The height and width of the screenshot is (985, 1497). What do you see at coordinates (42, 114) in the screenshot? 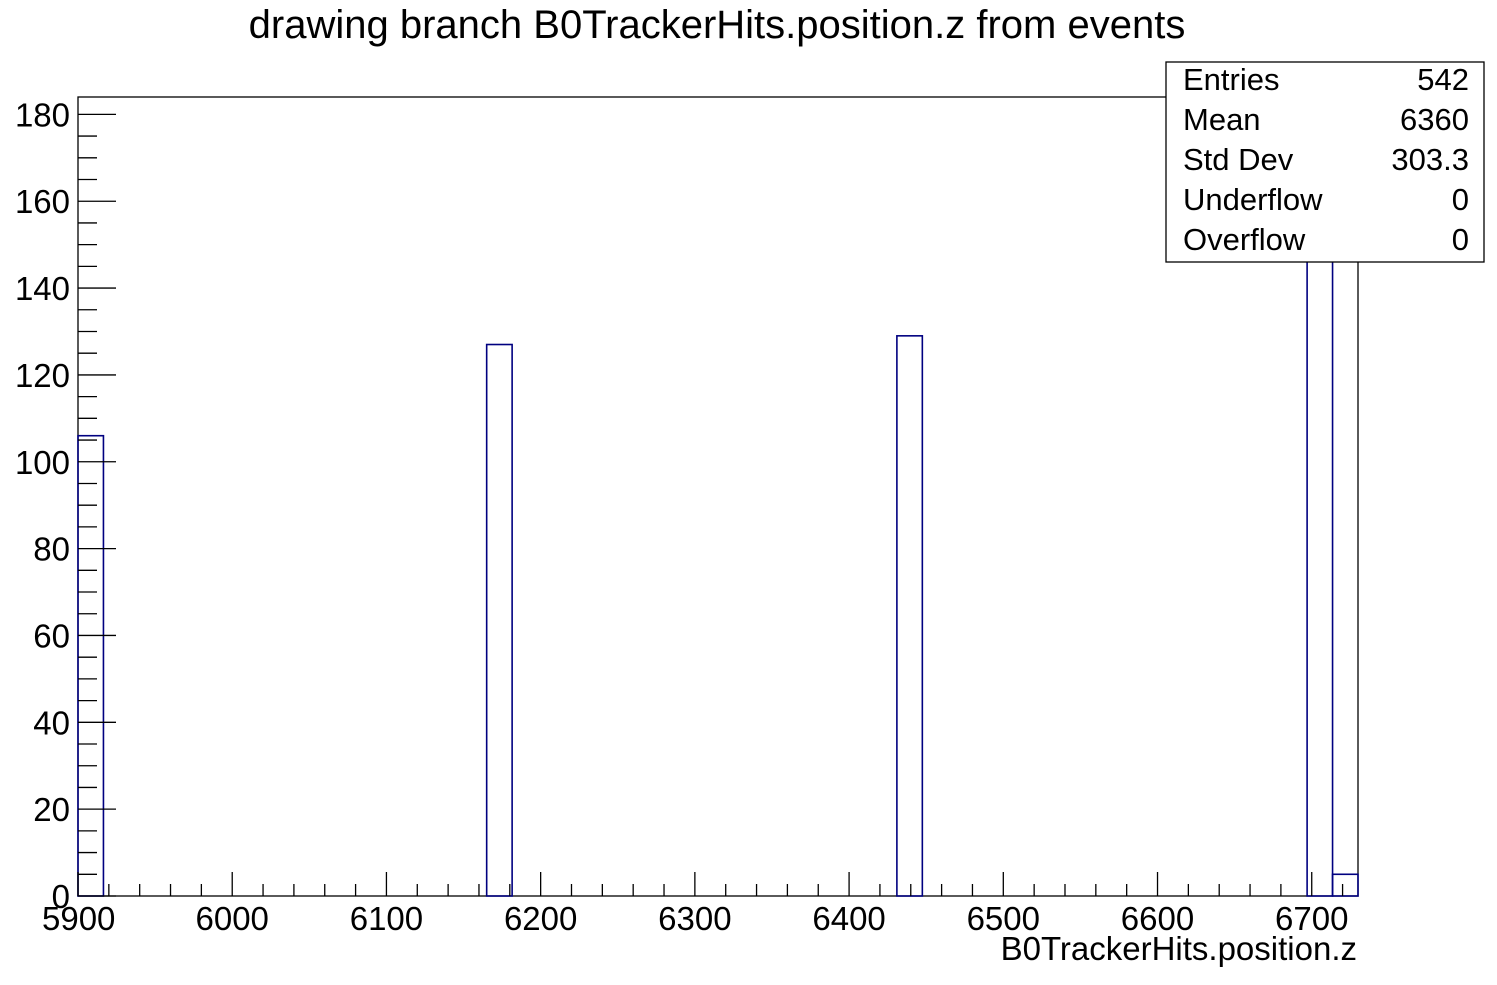
I see `y-tick-label: 180` at bounding box center [42, 114].